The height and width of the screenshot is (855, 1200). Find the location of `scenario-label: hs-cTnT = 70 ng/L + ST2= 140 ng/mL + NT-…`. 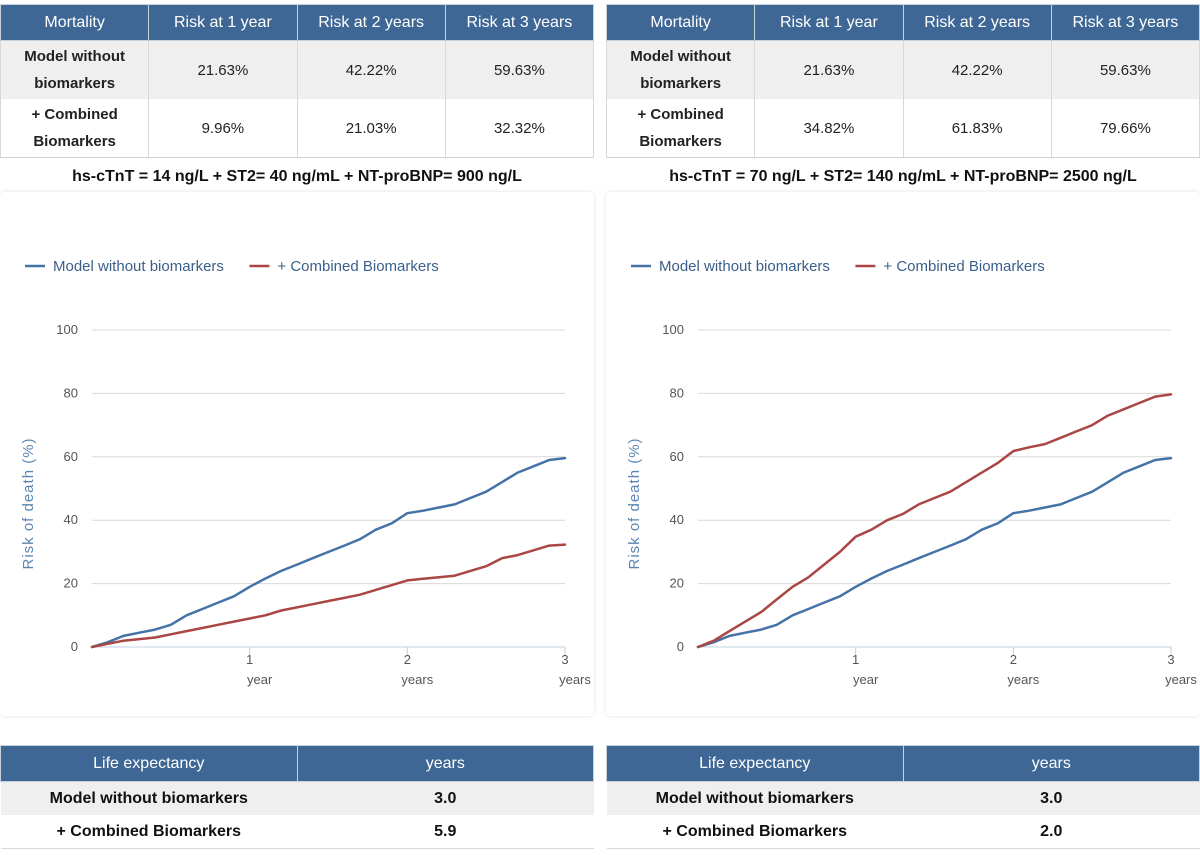

scenario-label: hs-cTnT = 70 ng/L + ST2= 140 ng/mL + NT-… is located at coordinates (903, 176).